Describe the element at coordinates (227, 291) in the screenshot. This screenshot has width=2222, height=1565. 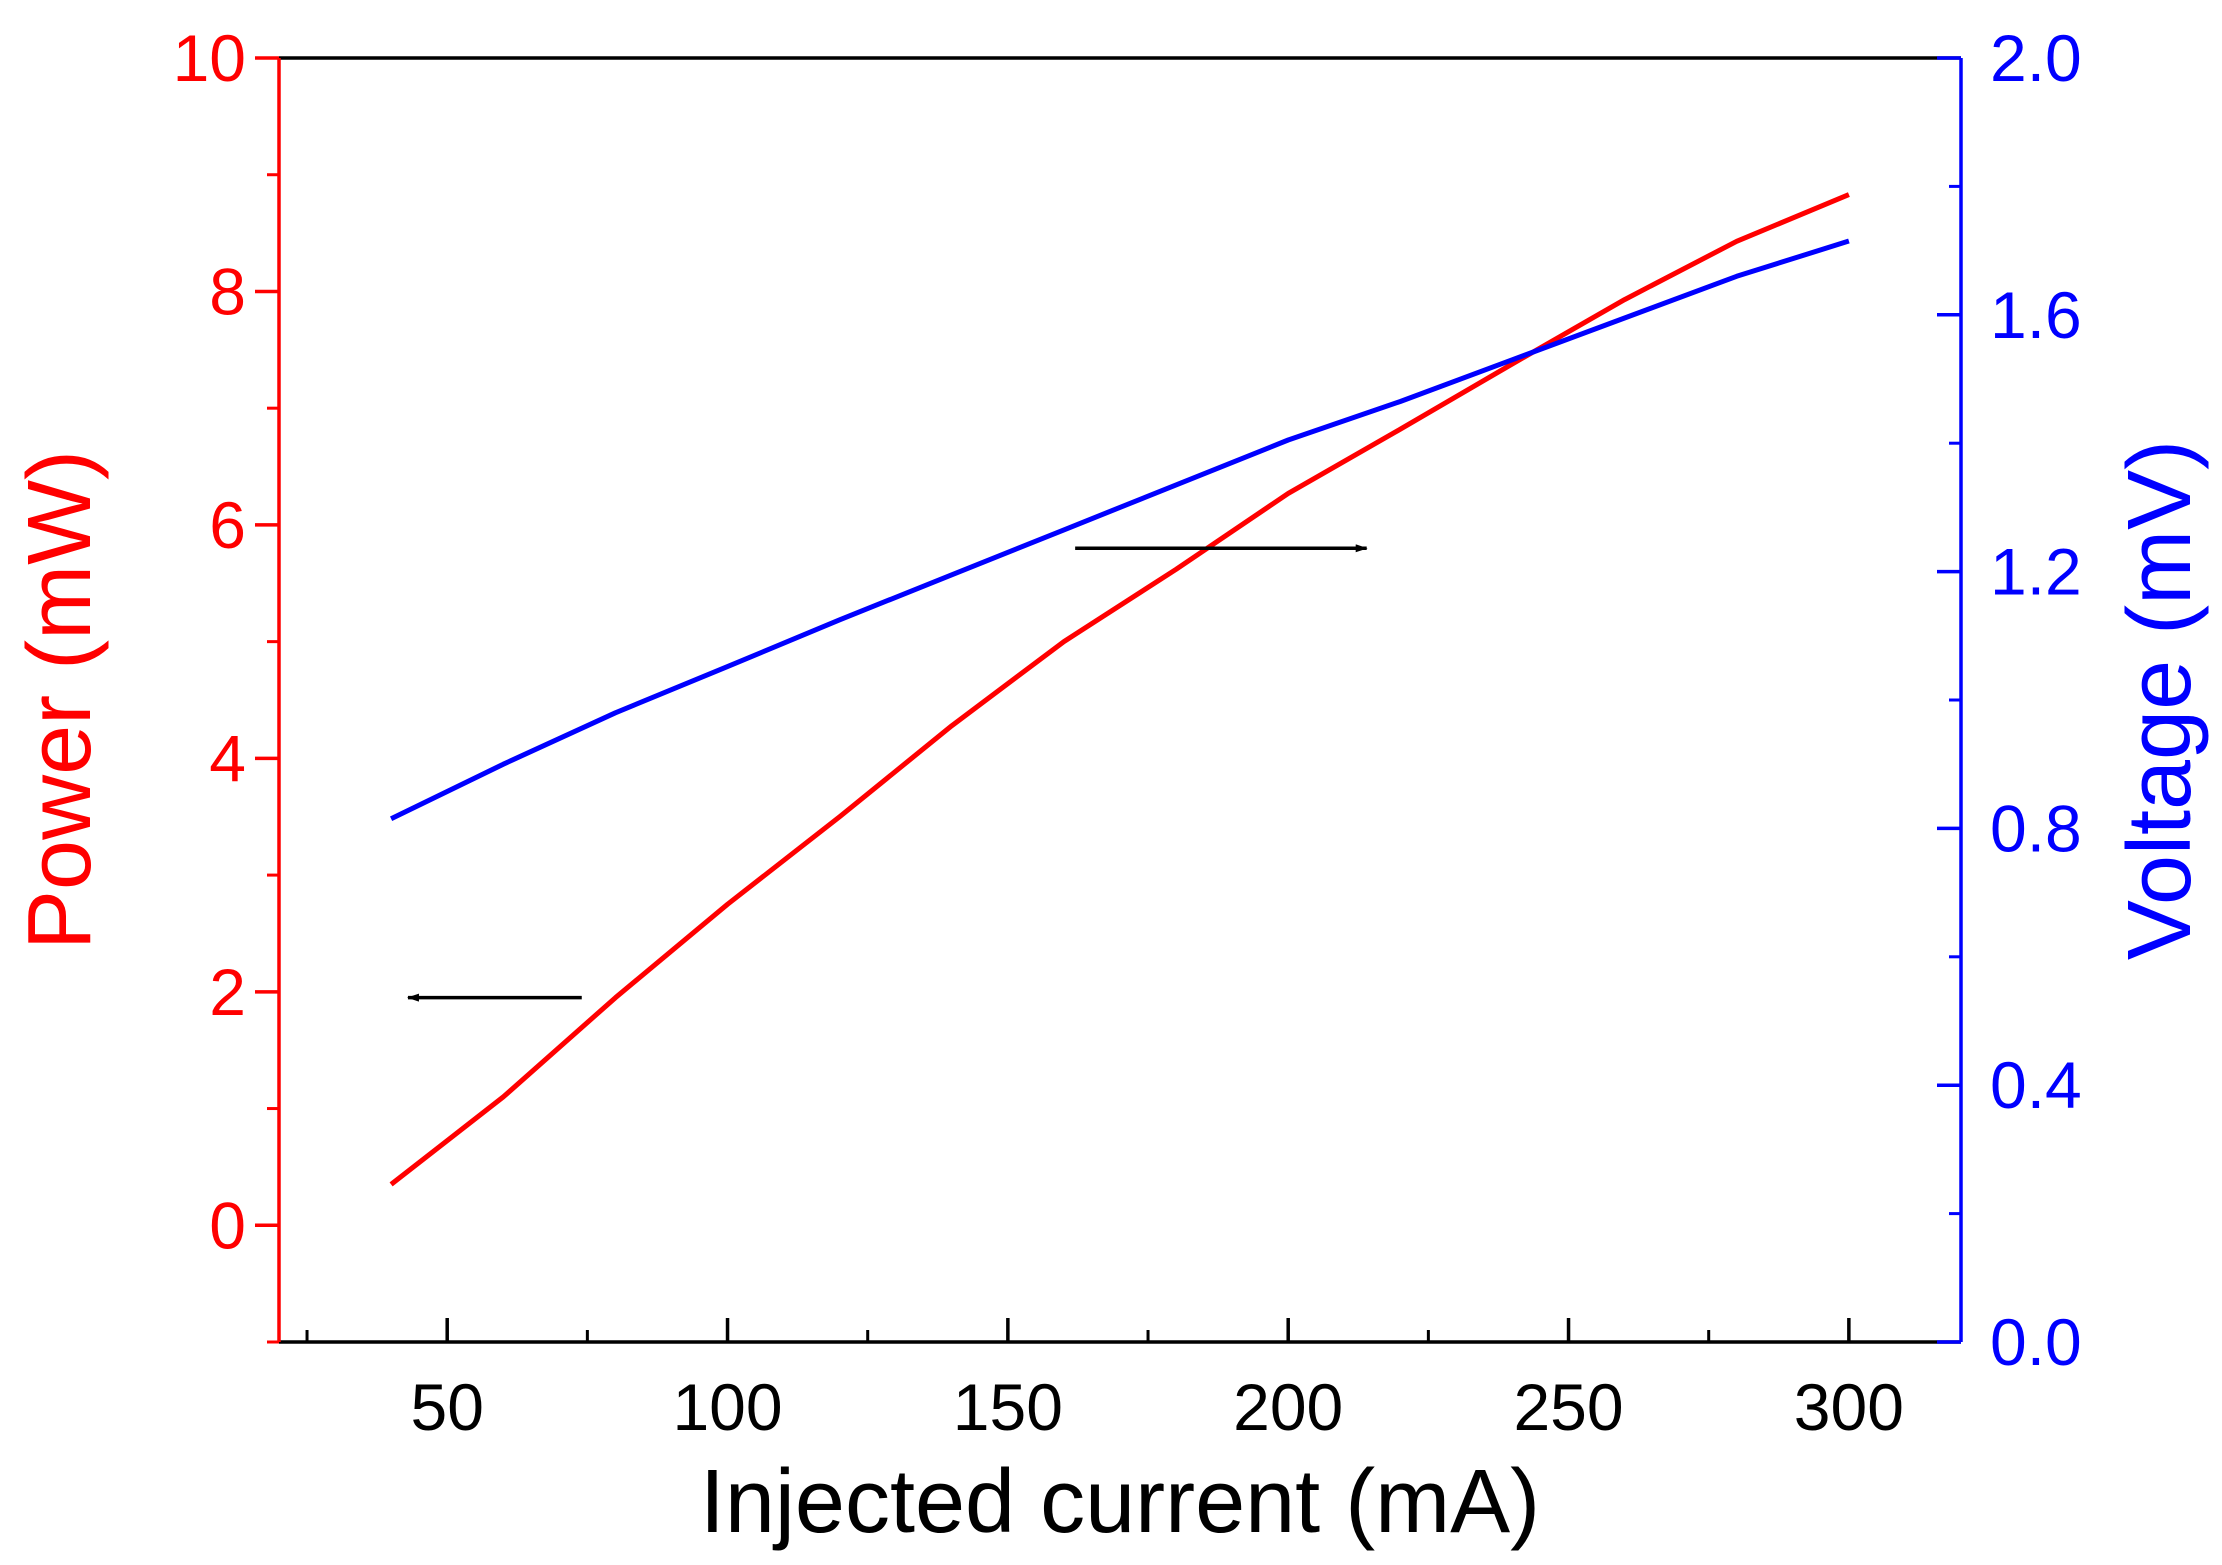
I see `left-tick-label: 8` at that location.